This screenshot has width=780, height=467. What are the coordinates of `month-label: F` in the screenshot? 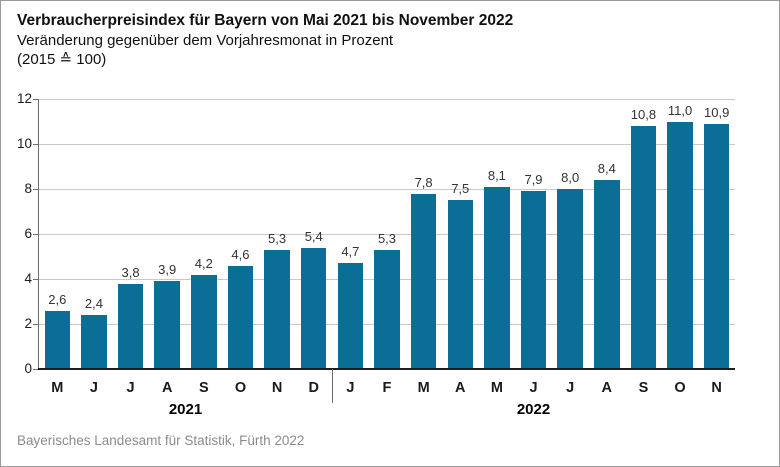 It's located at (387, 388).